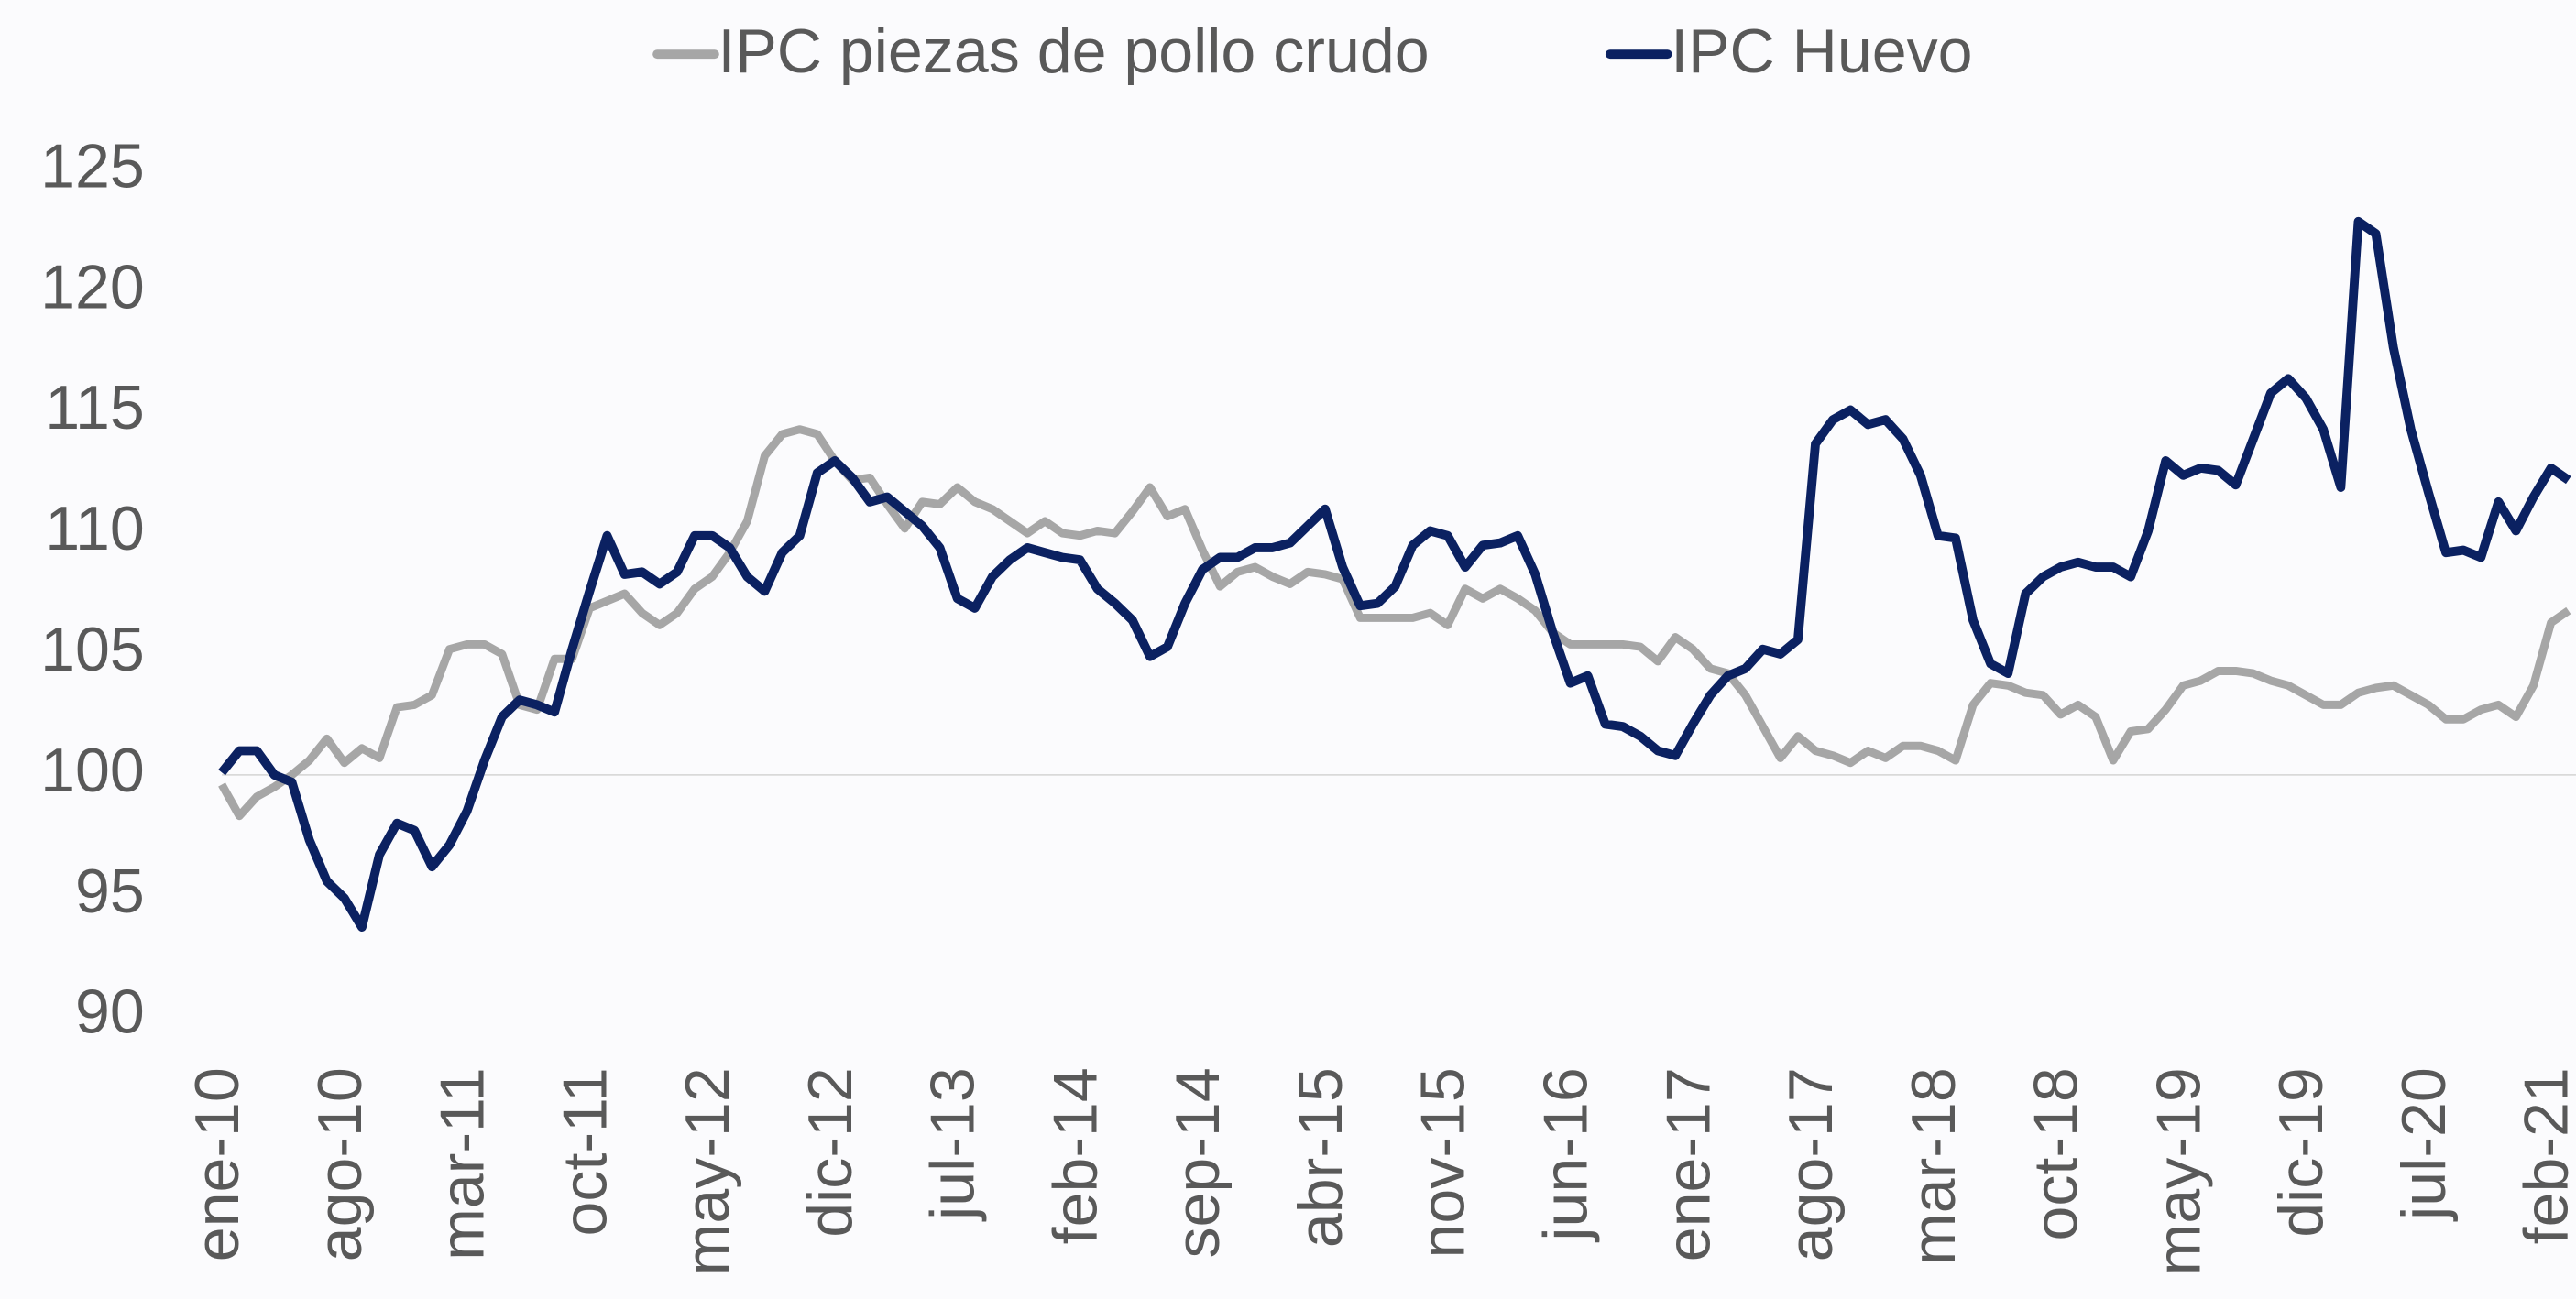 The image size is (2576, 1299). I want to click on x-tick-label: ago-10, so click(340, 1164).